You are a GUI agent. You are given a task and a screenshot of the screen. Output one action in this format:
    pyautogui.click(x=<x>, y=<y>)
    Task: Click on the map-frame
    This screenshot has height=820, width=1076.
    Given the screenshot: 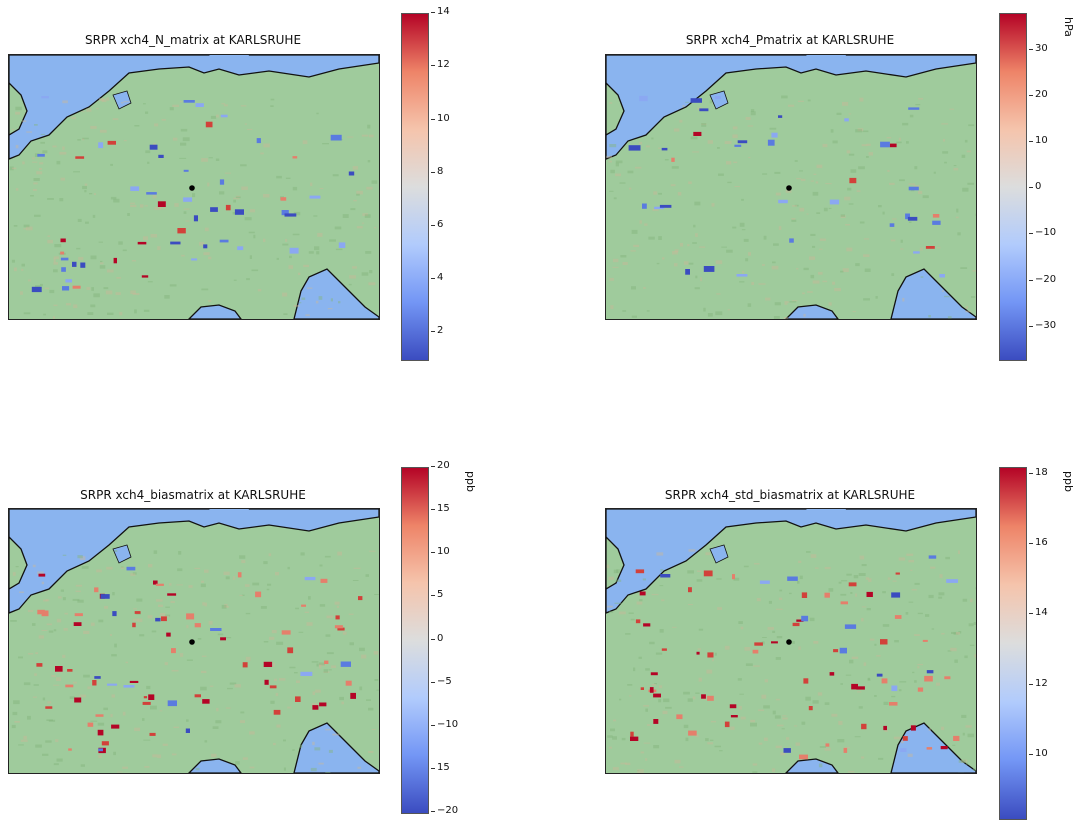 What is the action you would take?
    pyautogui.click(x=194, y=187)
    